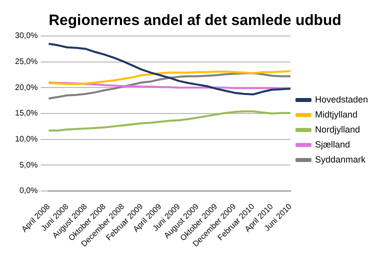 This screenshot has height=262, width=390. What do you see at coordinates (26, 35) in the screenshot?
I see `y-tick-label: 30,0%` at bounding box center [26, 35].